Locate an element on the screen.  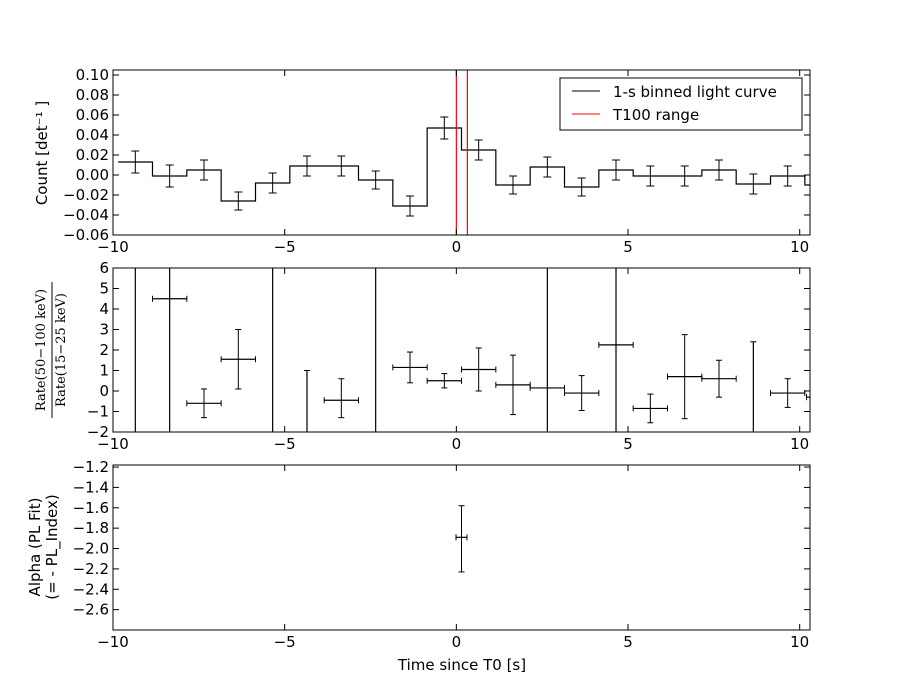
ratio-xtick-label: 10 is located at coordinates (799, 444).